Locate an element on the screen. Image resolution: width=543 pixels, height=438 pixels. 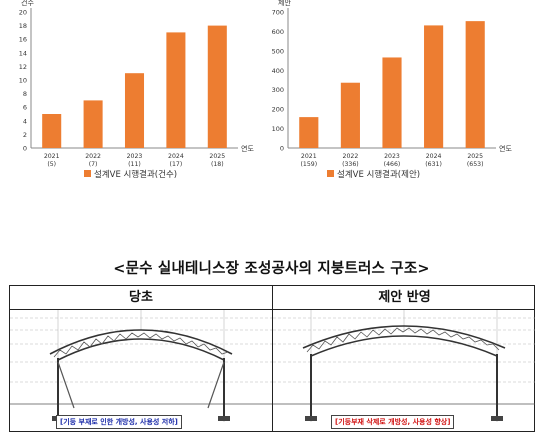
y-tick-label: 600 is located at coordinates (278, 32).